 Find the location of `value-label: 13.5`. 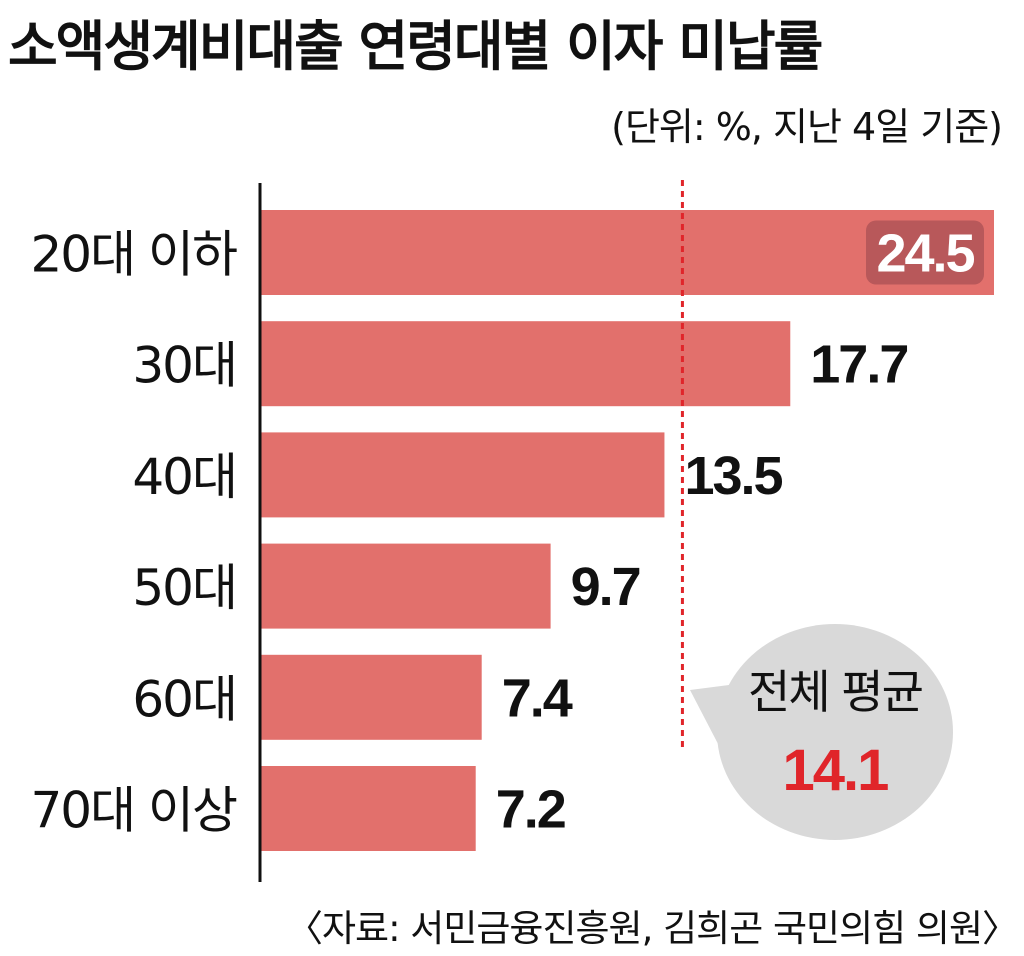

value-label: 13.5 is located at coordinates (733, 476).